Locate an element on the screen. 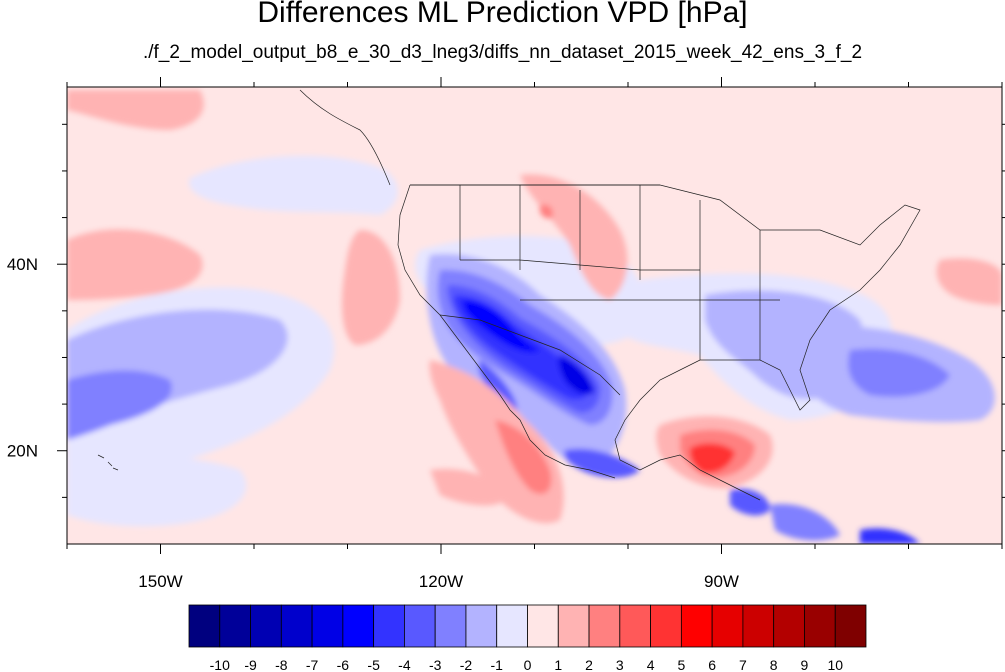 The height and width of the screenshot is (672, 1005). lon-tick-label: 90W is located at coordinates (721, 581).